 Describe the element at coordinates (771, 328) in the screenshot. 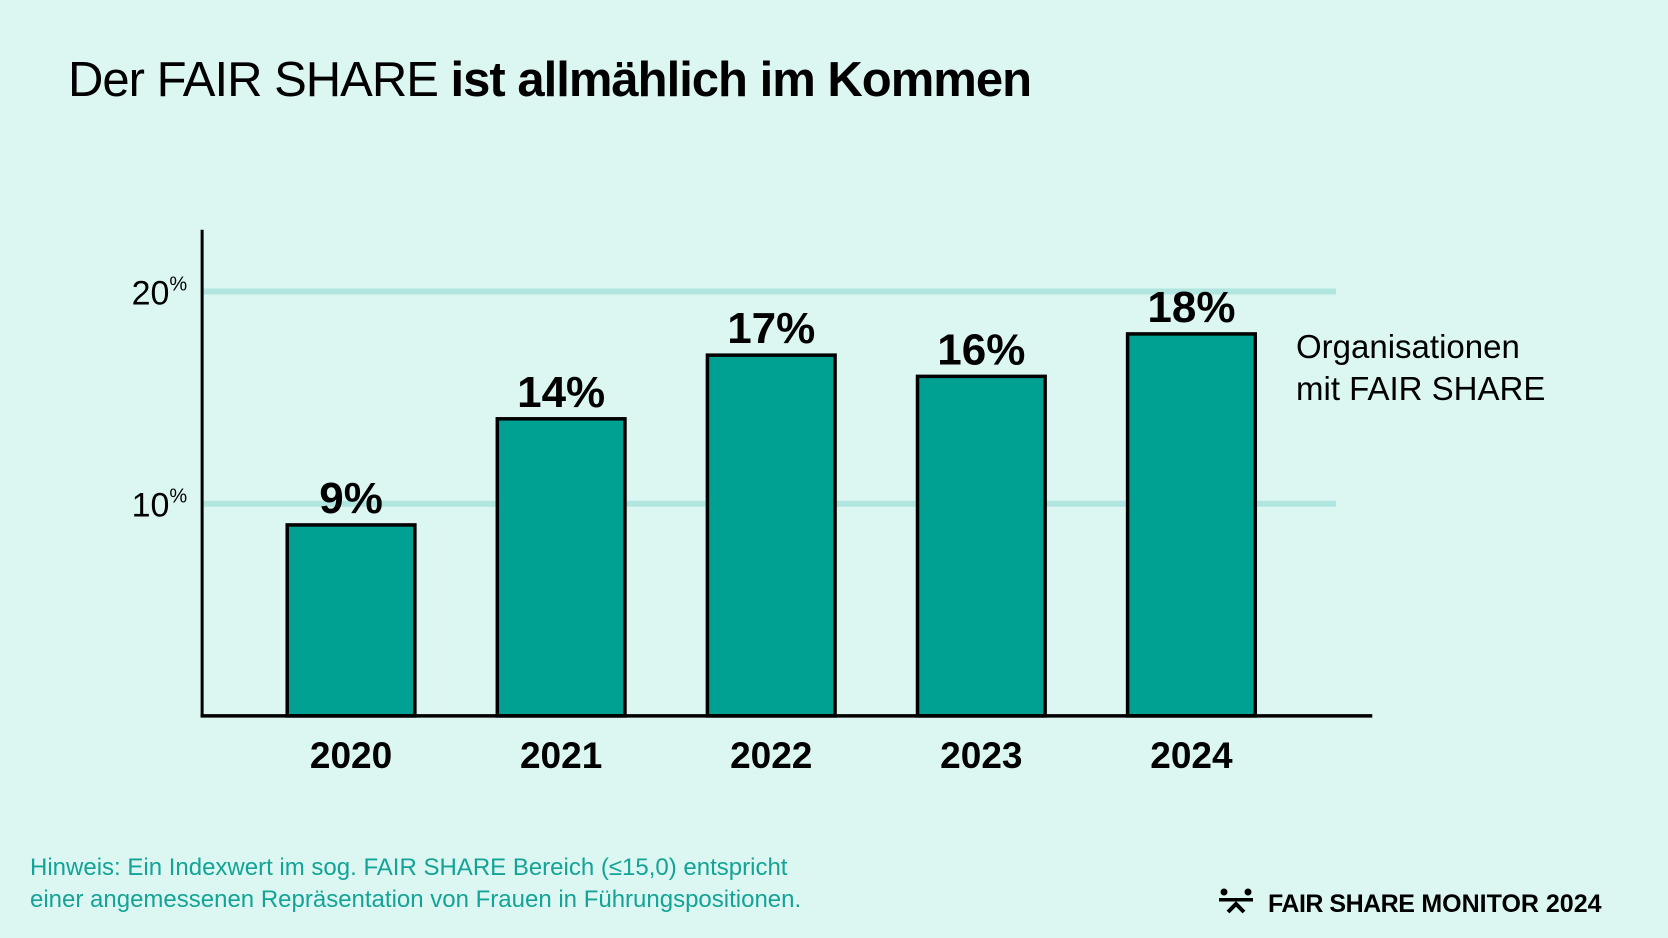

I see `data-label-2022: 17%` at that location.